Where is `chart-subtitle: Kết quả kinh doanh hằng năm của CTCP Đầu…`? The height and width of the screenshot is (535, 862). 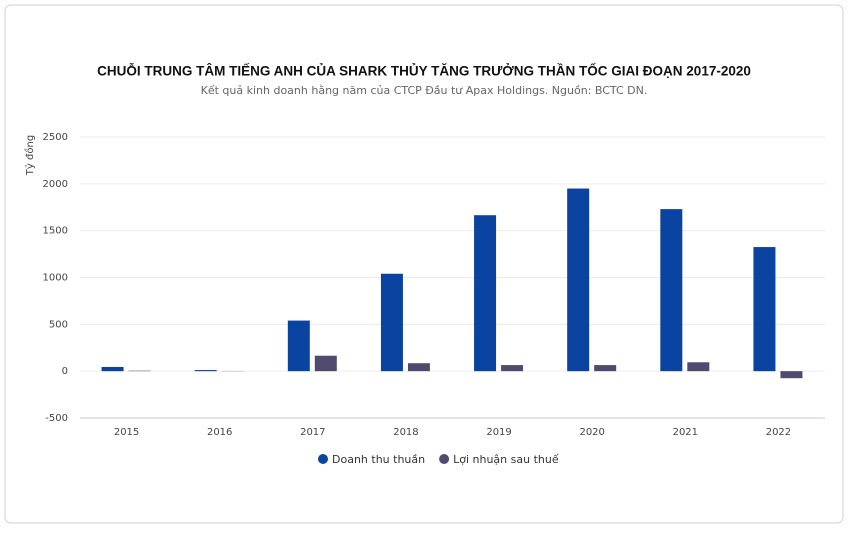
chart-subtitle: Kết quả kinh doanh hằng năm của CTCP Đầu… is located at coordinates (424, 90).